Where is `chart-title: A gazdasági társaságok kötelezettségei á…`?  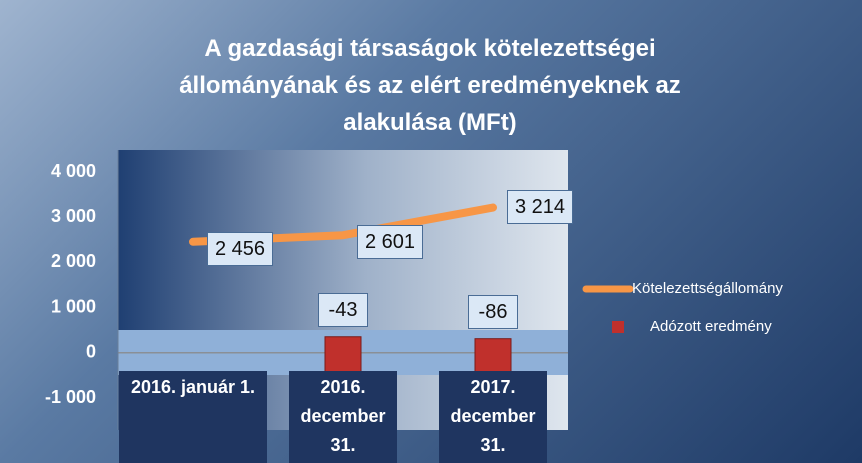
chart-title: A gazdasági társaságok kötelezettségei á… is located at coordinates (430, 85).